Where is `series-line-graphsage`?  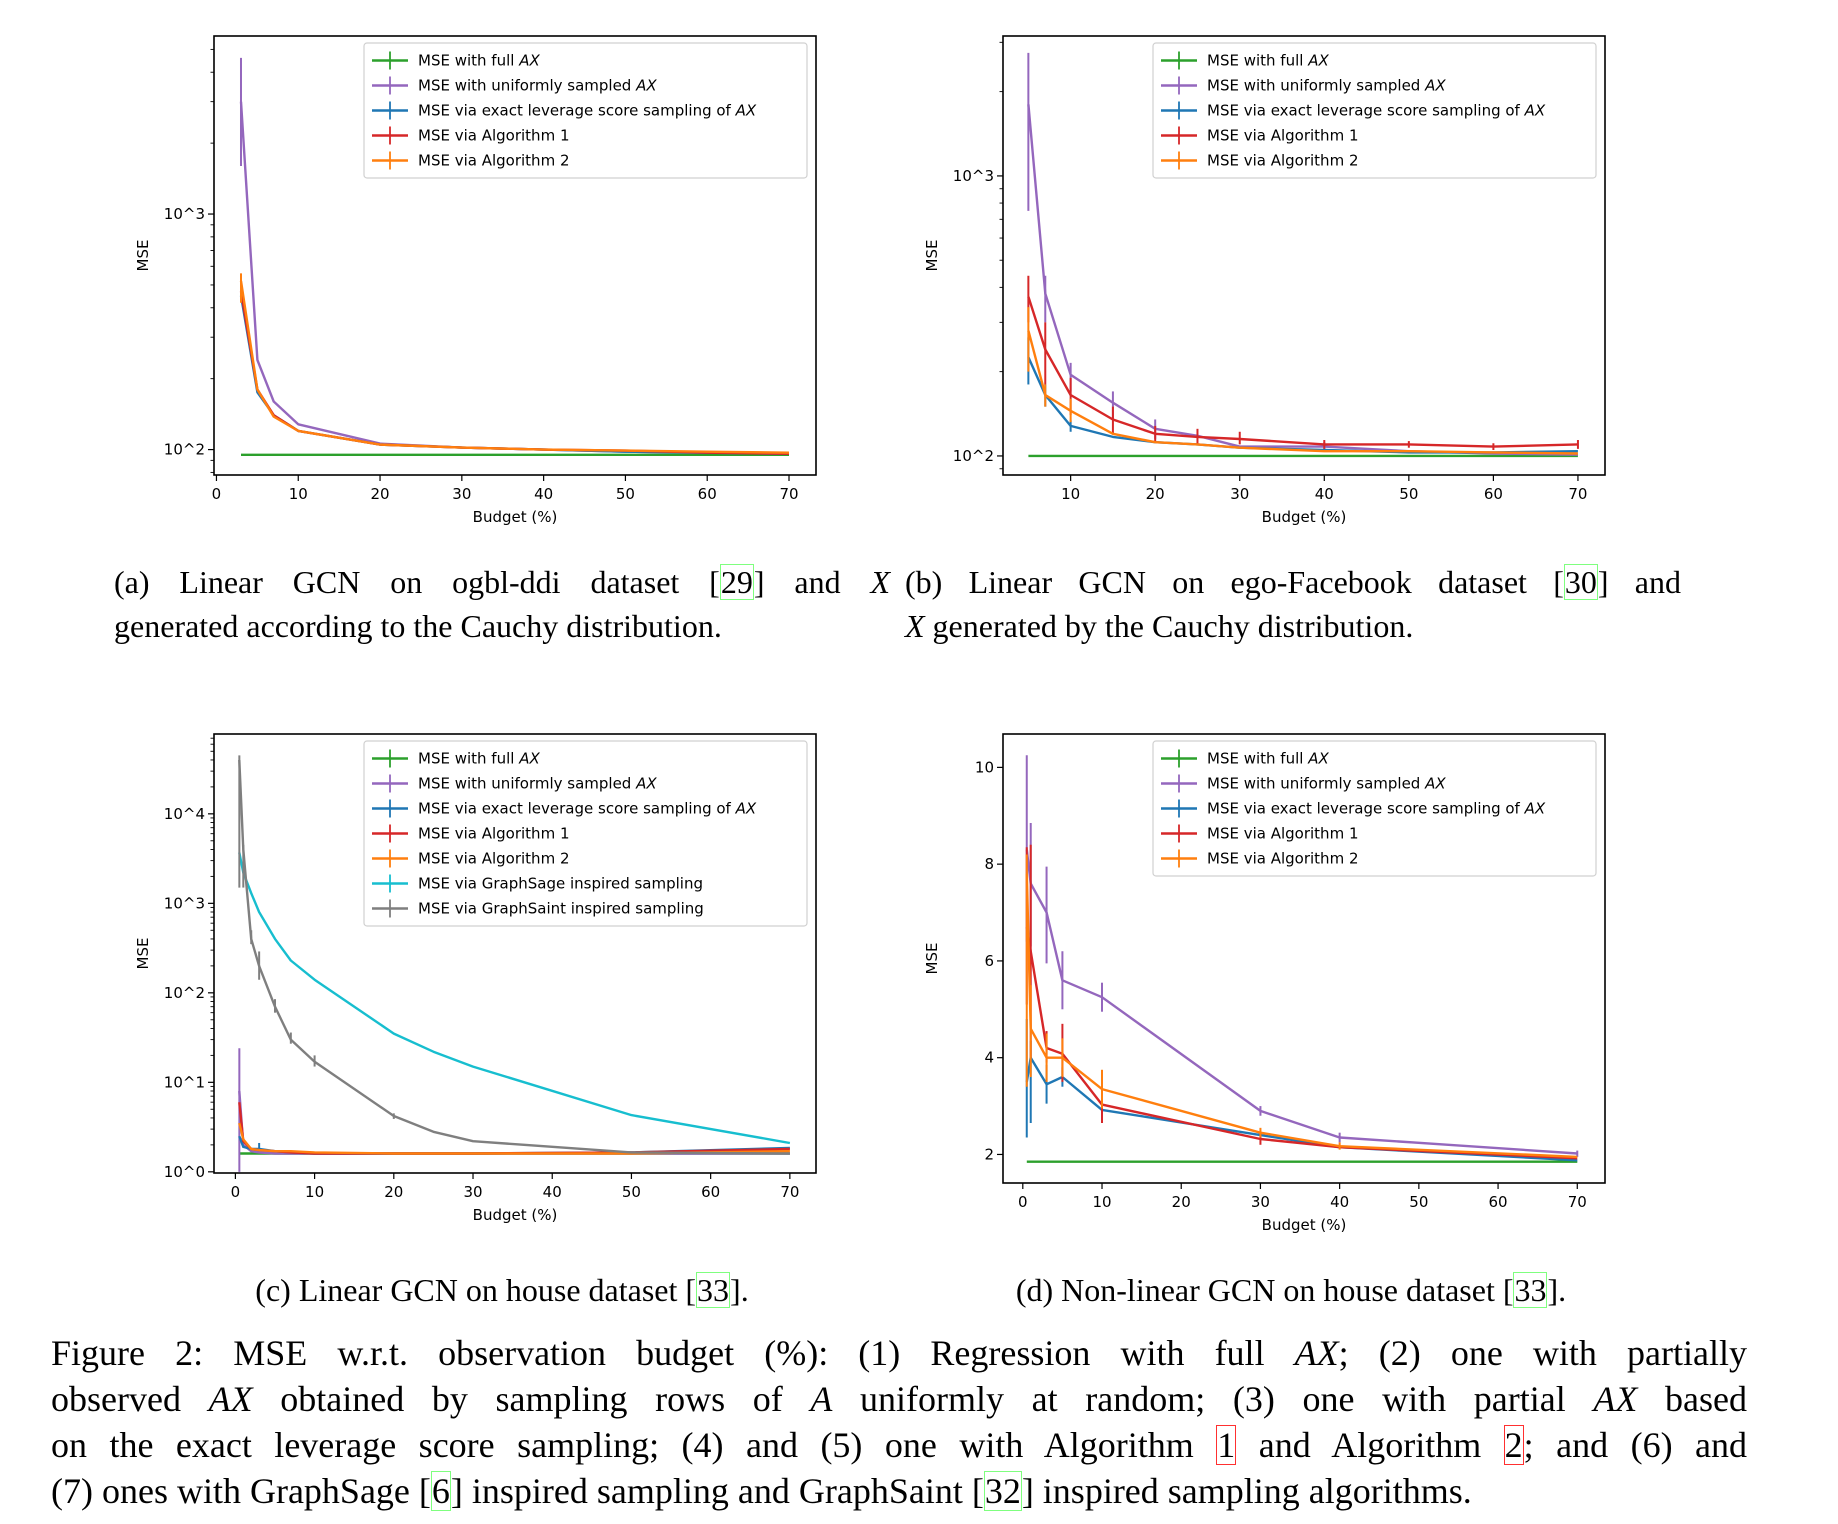
series-line-graphsage is located at coordinates (514, 998).